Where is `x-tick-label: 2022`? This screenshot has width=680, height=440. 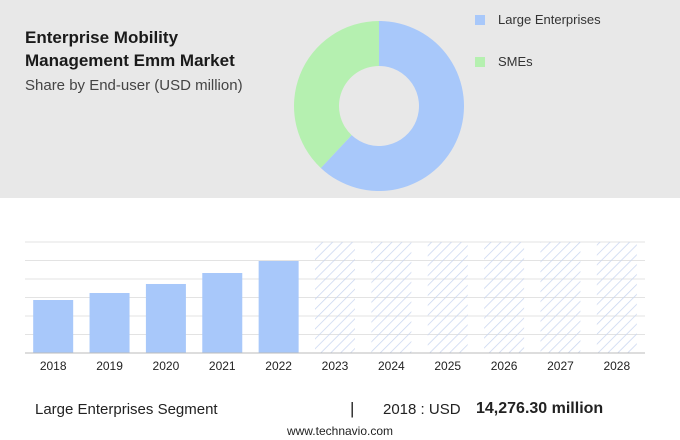
x-tick-label: 2022 is located at coordinates (278, 366).